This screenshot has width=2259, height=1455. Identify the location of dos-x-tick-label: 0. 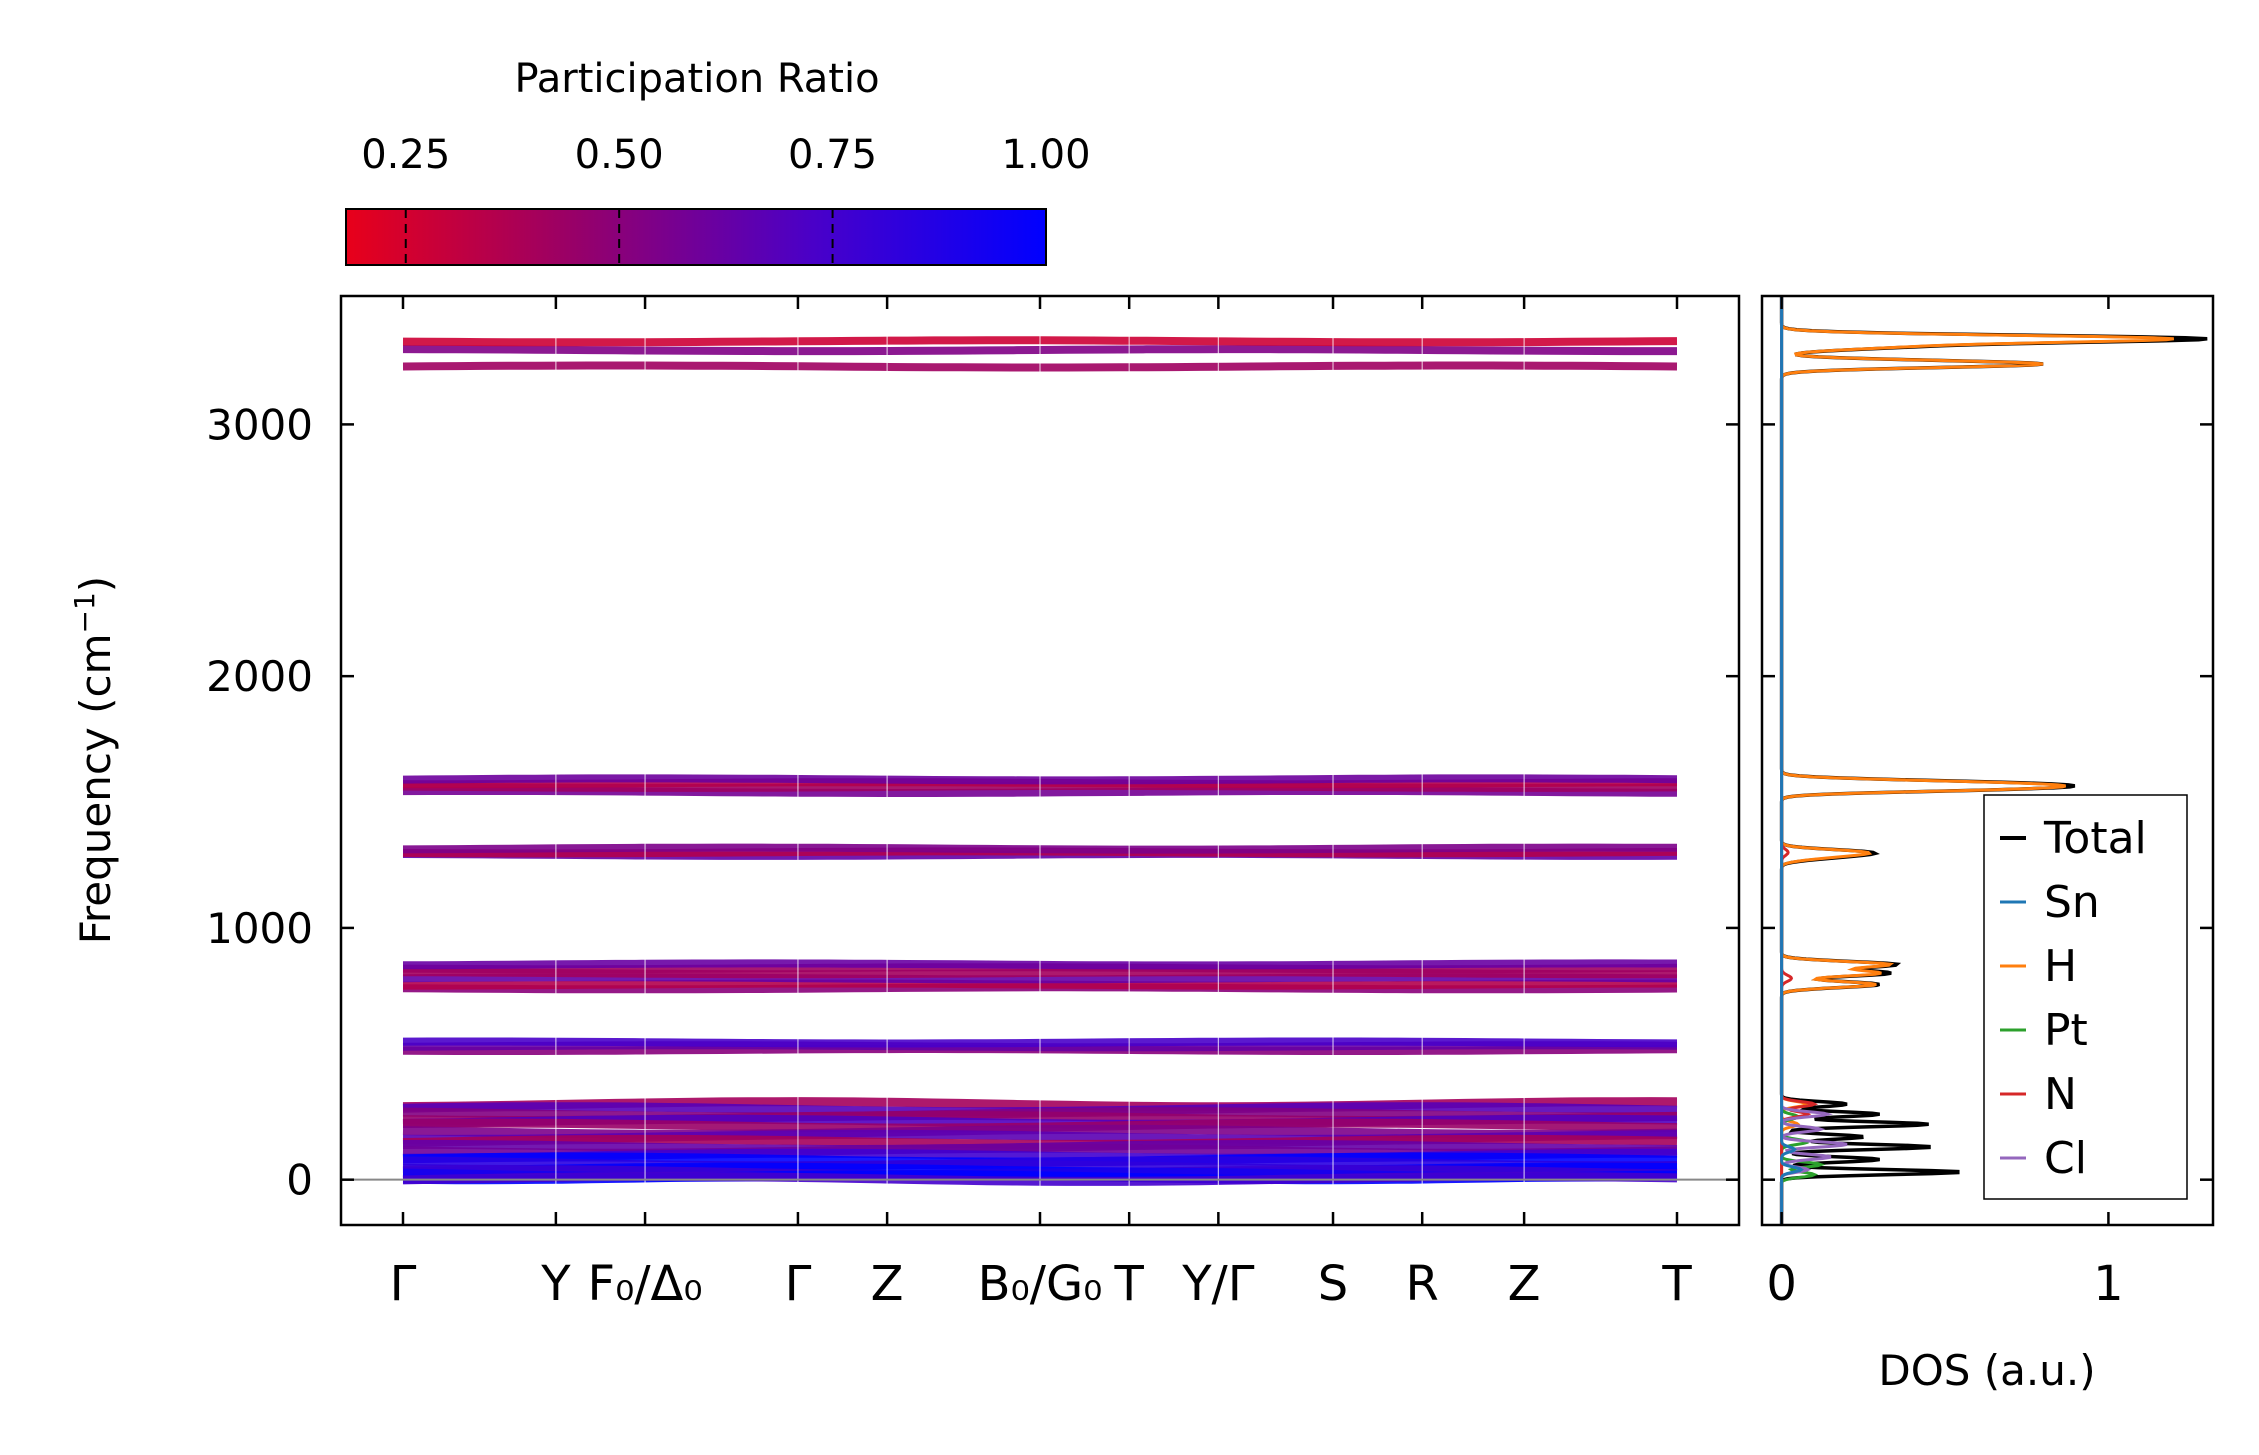
(1781, 1284).